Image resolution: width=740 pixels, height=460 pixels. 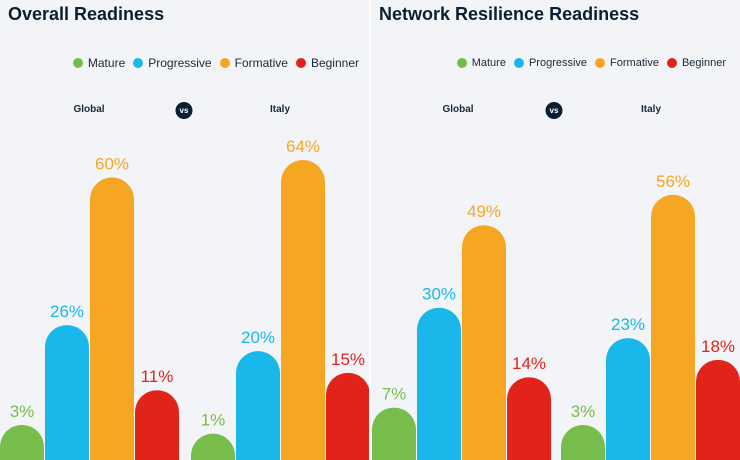 What do you see at coordinates (258, 337) in the screenshot?
I see `value-label: 20%` at bounding box center [258, 337].